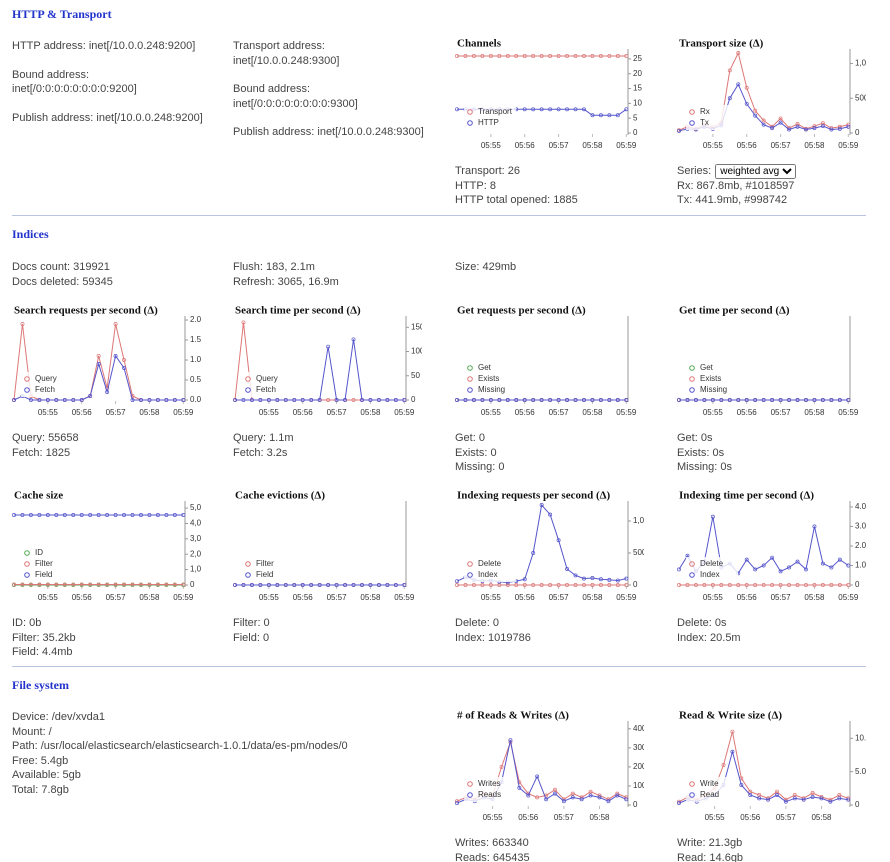  I want to click on stat-line: Tx: 441.9mb, #998742, so click(732, 200).